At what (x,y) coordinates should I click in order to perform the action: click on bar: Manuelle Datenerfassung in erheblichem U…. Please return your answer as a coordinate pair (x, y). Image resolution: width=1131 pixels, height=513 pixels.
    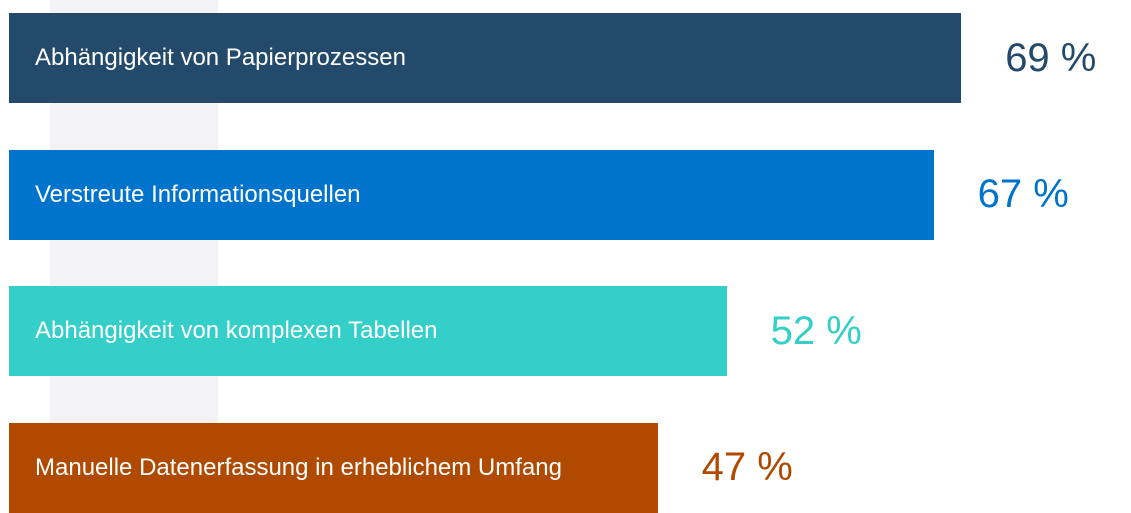
    Looking at the image, I should click on (333, 467).